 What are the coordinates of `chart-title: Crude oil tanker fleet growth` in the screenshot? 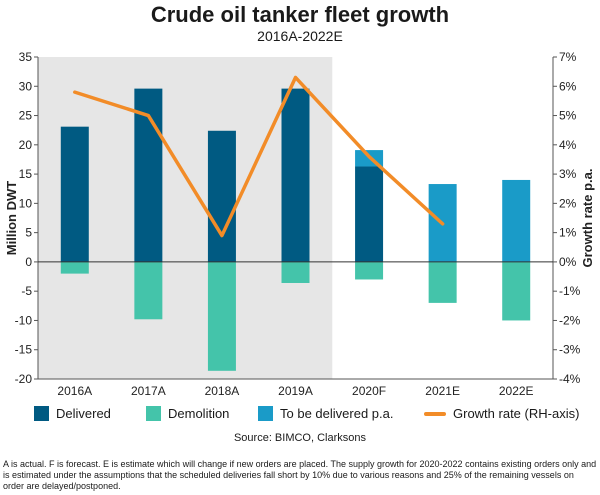 It's located at (300, 14).